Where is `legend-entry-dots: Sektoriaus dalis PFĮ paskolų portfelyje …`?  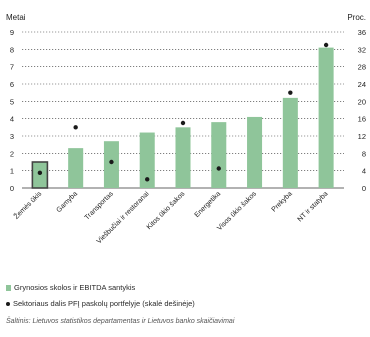 legend-entry-dots: Sektoriaus dalis PFĮ paskolų portfelyje … is located at coordinates (100, 303).